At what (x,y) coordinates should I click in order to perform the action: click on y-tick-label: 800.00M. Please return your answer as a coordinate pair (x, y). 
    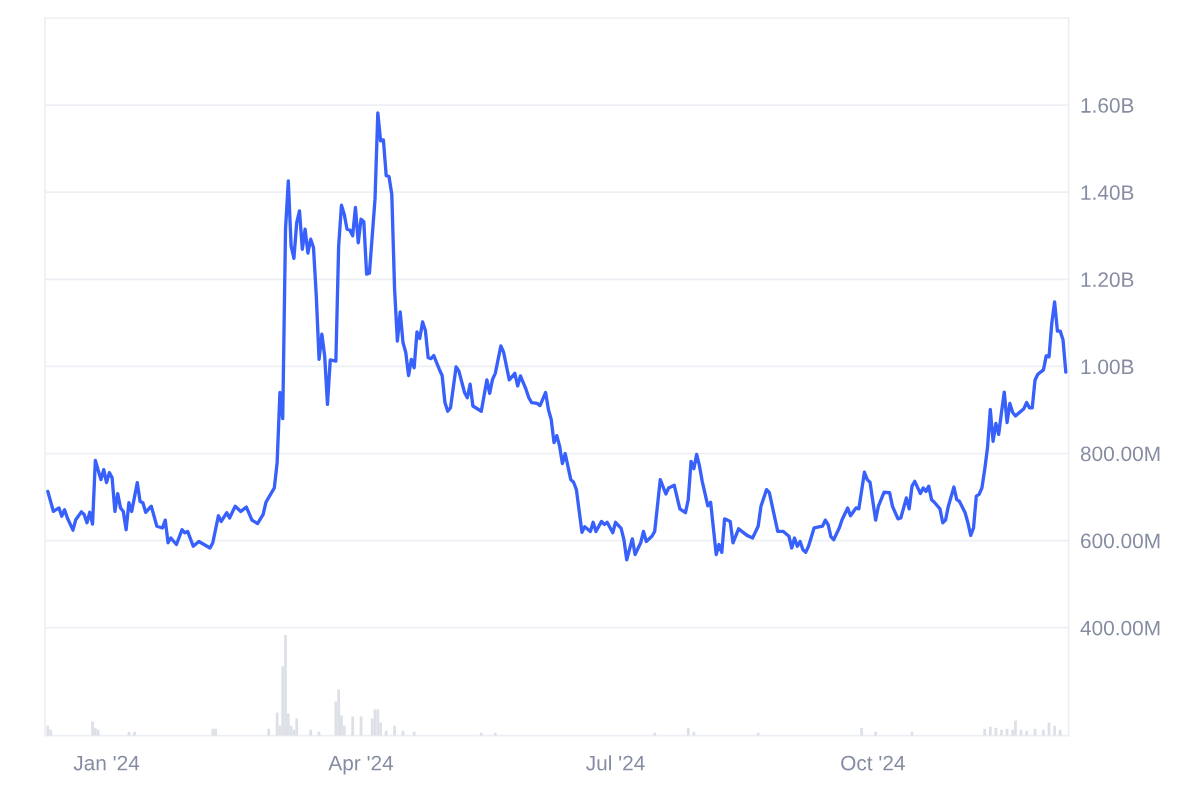
    Looking at the image, I should click on (1120, 454).